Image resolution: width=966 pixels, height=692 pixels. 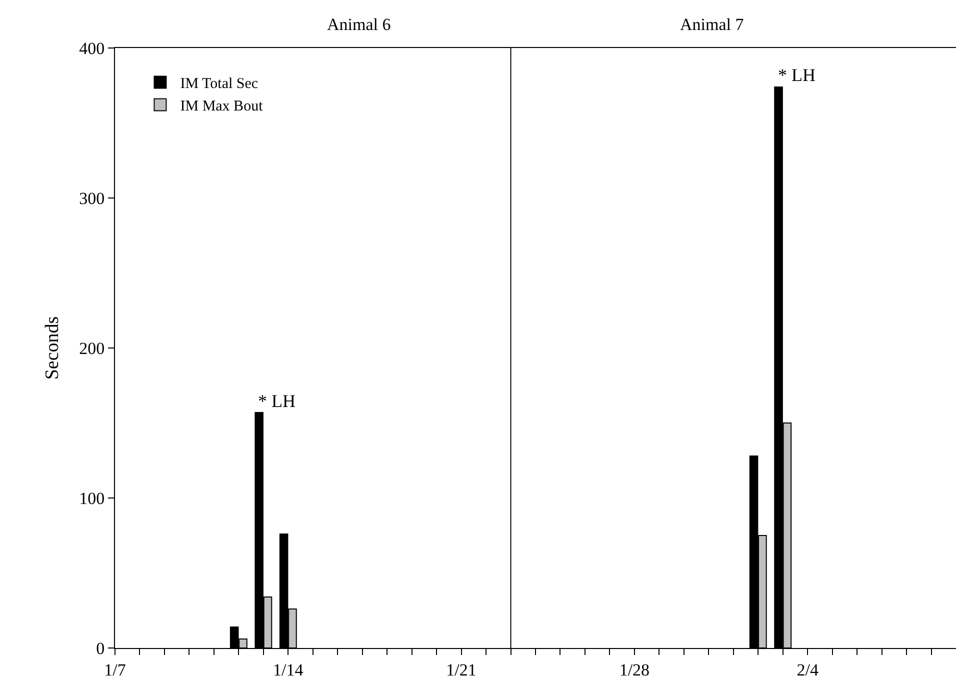 I want to click on y-tick-label: 400, so click(x=92, y=48).